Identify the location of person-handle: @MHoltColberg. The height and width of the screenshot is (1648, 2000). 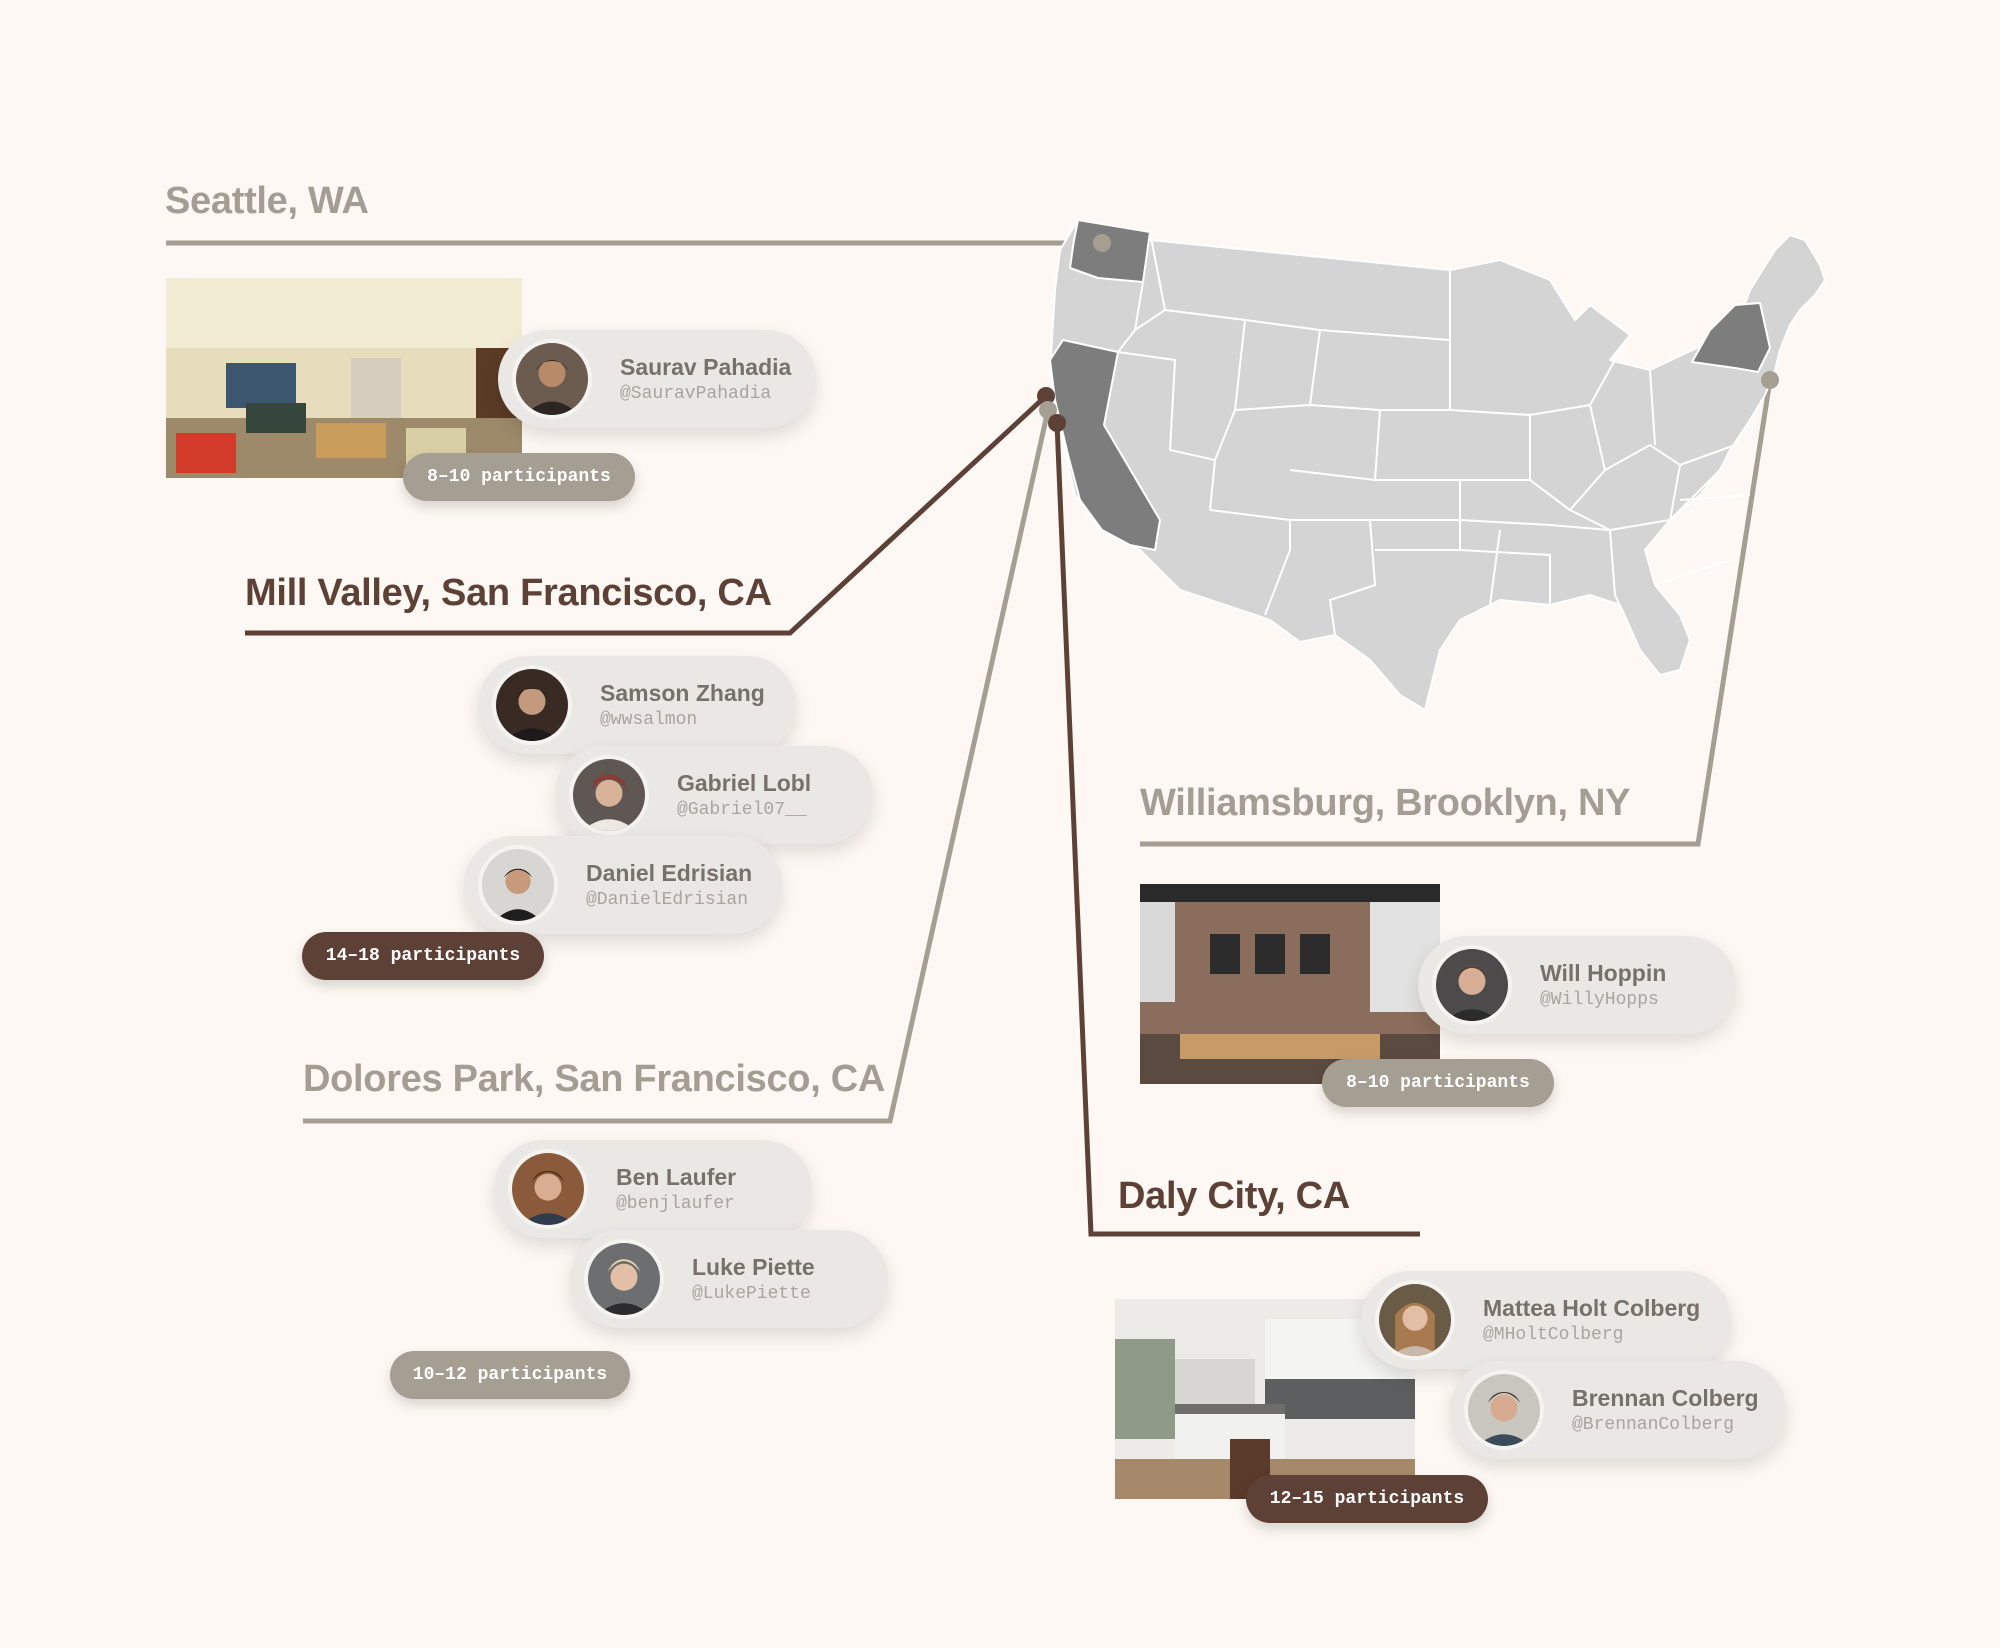
(1553, 1335).